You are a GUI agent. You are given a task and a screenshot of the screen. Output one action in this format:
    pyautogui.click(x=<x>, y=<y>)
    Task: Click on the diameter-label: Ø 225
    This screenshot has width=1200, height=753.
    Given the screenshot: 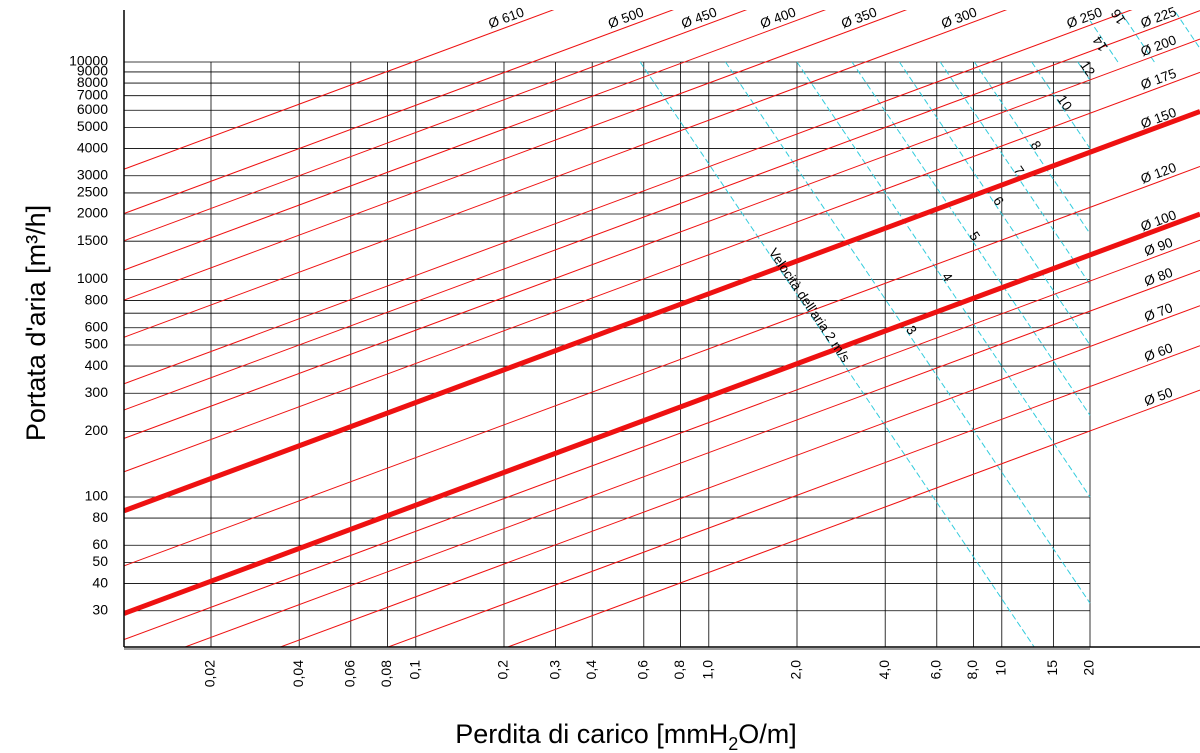 What is the action you would take?
    pyautogui.click(x=1159, y=17)
    